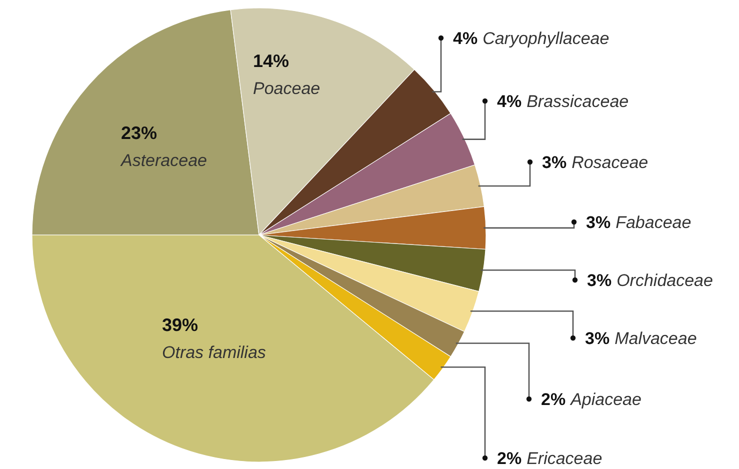  I want to click on slice-label: Ericaceae, so click(564, 458).